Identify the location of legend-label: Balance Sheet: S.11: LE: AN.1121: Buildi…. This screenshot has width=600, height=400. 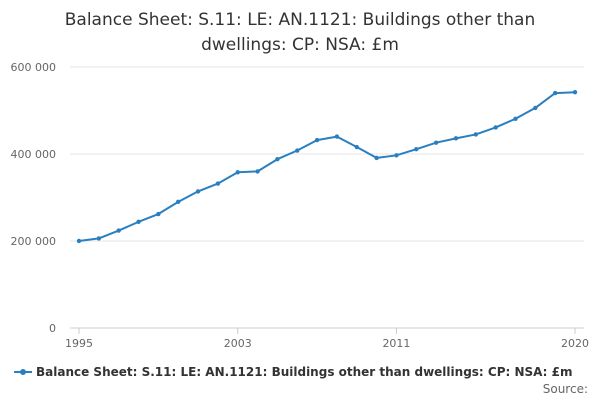
(304, 372).